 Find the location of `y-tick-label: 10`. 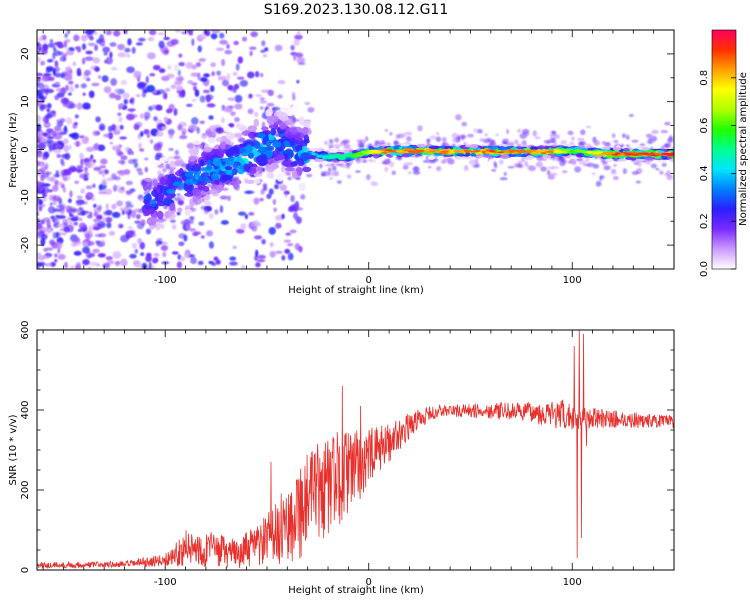

y-tick-label: 10 is located at coordinates (25, 101).